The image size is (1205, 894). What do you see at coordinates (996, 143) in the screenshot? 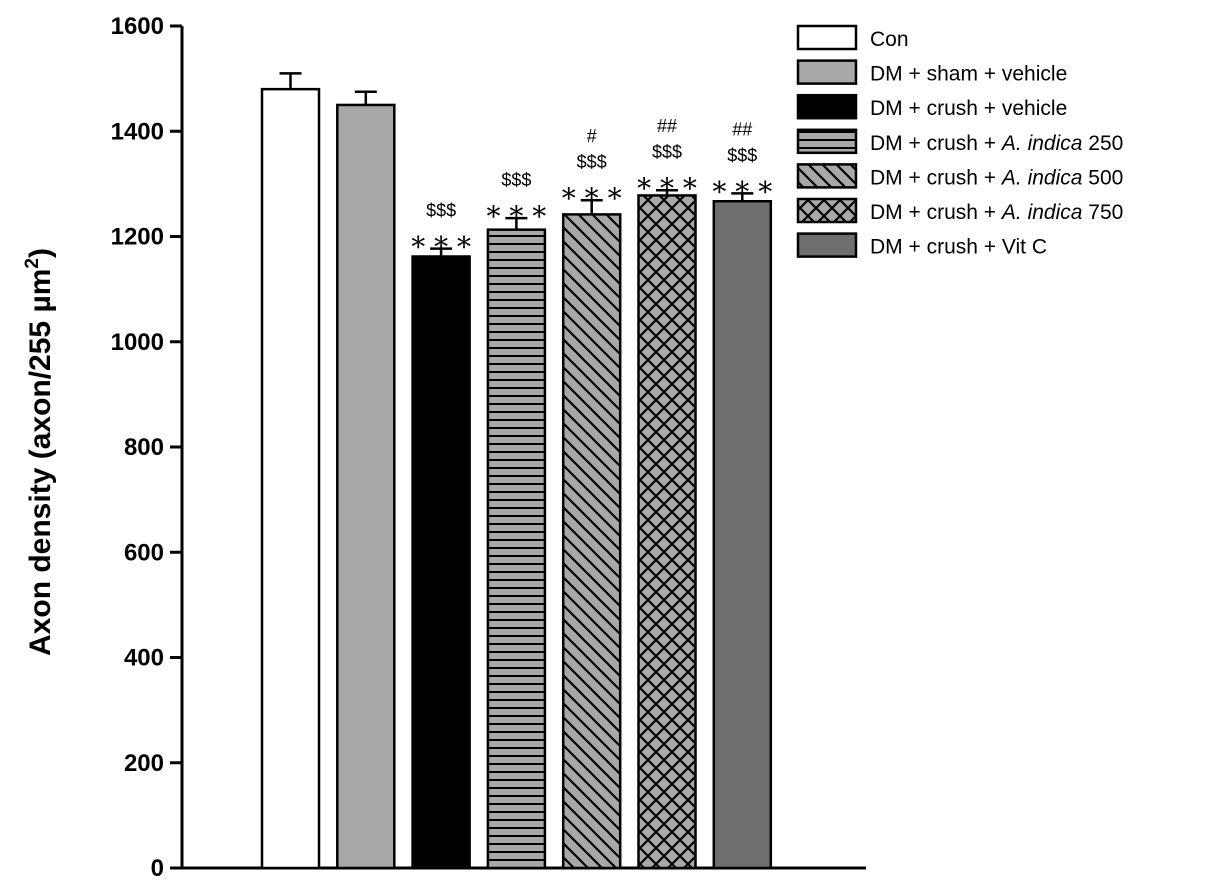
I see `legend-label: DM + crush + A. indica 250` at bounding box center [996, 143].